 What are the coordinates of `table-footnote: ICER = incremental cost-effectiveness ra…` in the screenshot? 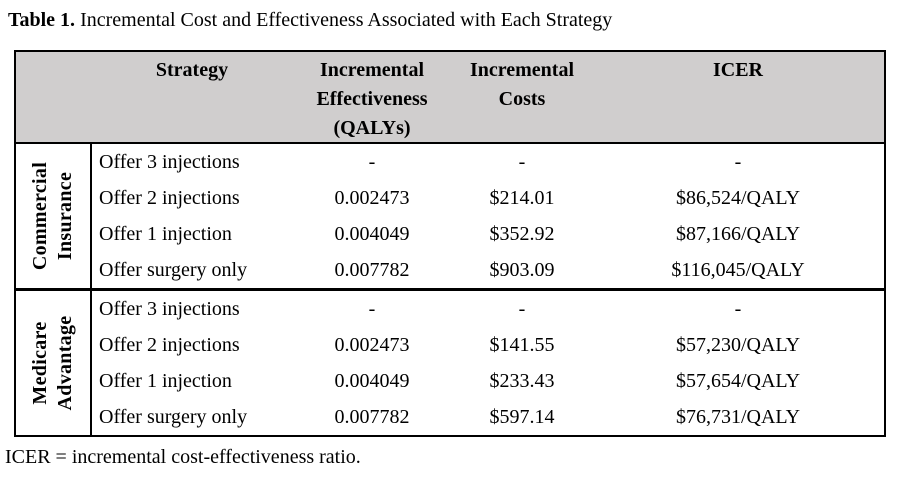 It's located at (183, 457).